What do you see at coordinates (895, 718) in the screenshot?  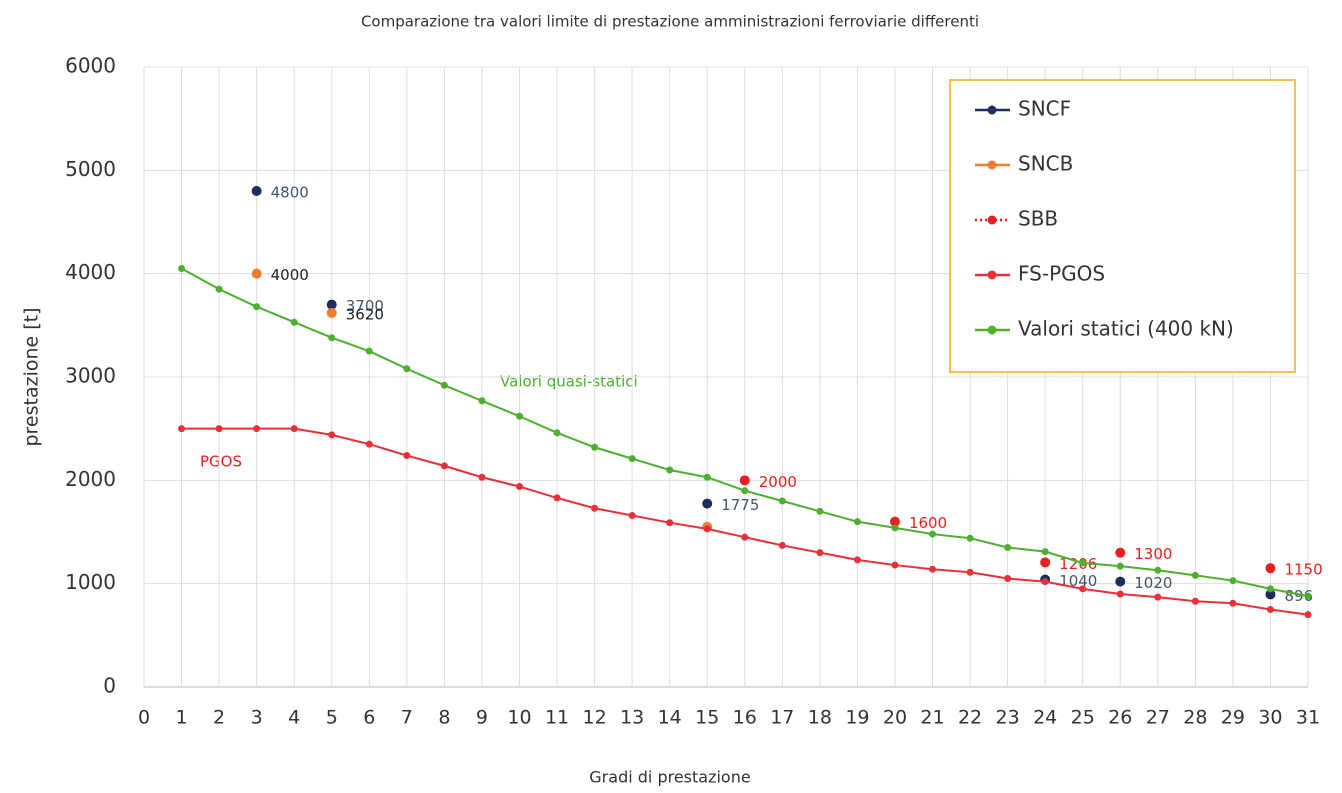 I see `x-tick-label: 20` at bounding box center [895, 718].